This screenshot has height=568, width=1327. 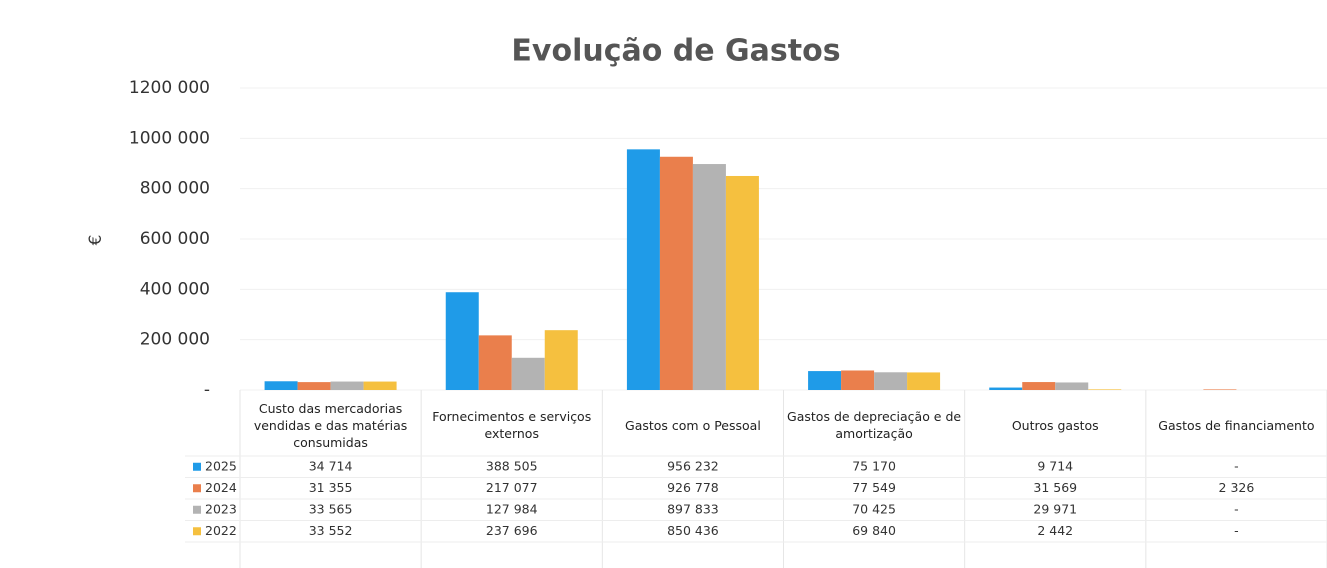 What do you see at coordinates (1237, 487) in the screenshot?
I see `value-label: 2 326` at bounding box center [1237, 487].